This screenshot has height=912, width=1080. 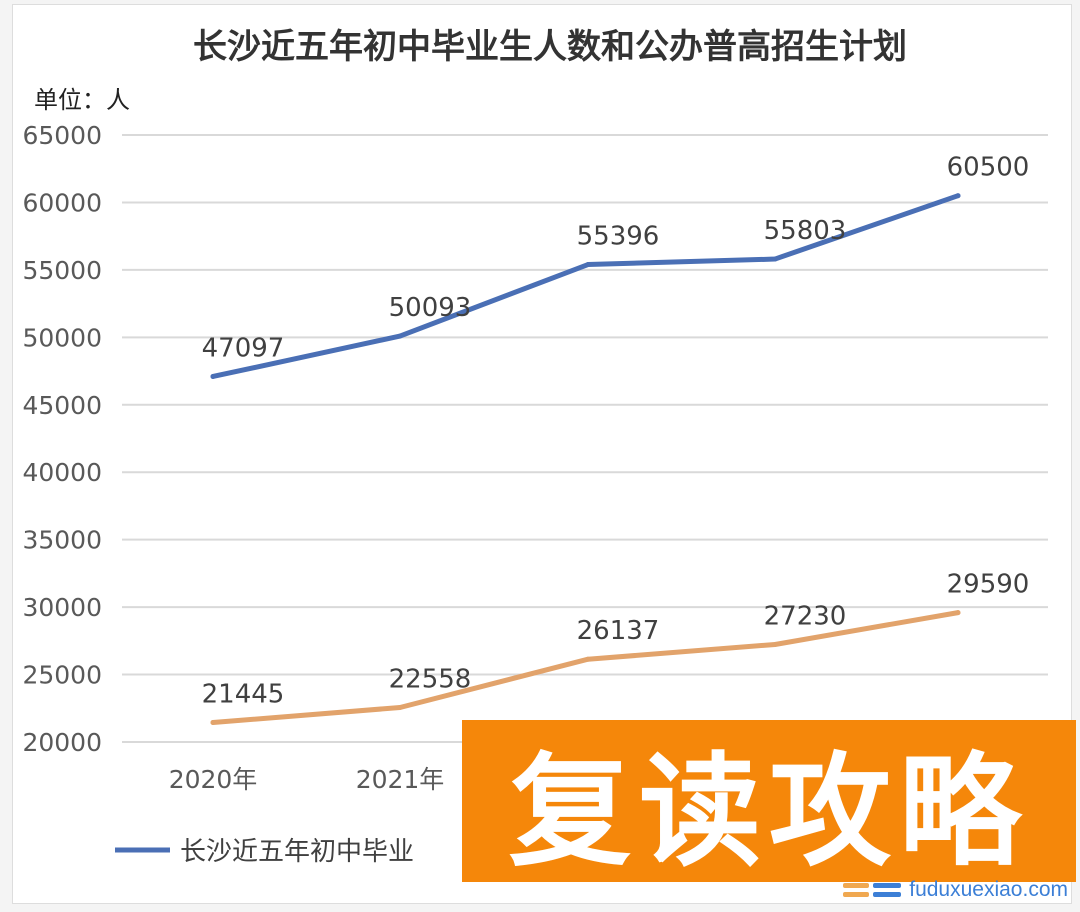 What do you see at coordinates (873, 890) in the screenshot?
I see `logo-icon` at bounding box center [873, 890].